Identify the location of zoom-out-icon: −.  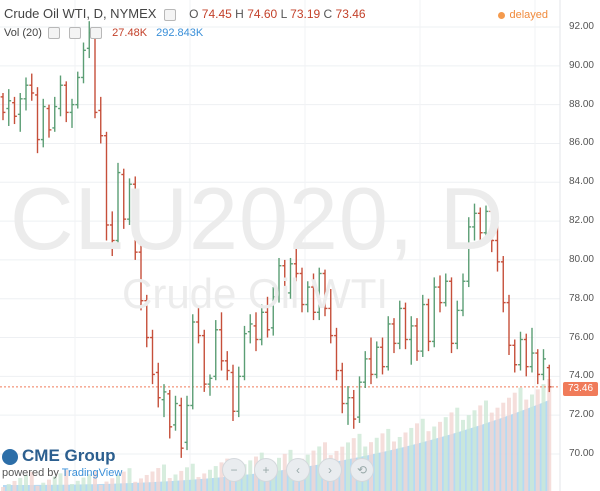
(234, 470).